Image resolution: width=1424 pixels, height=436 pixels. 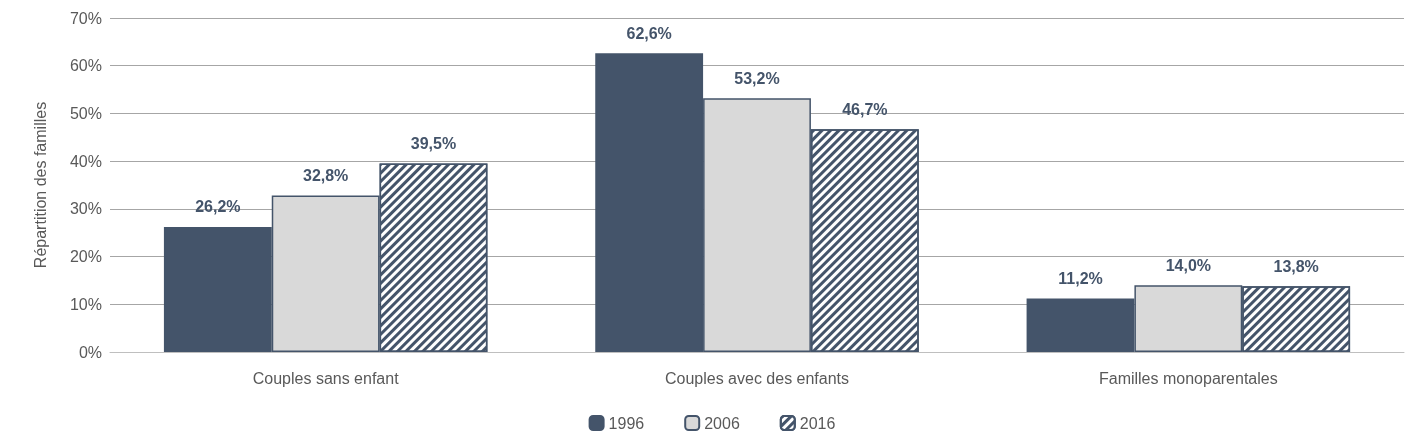 I want to click on data-label: 13,8%, so click(x=1296, y=266).